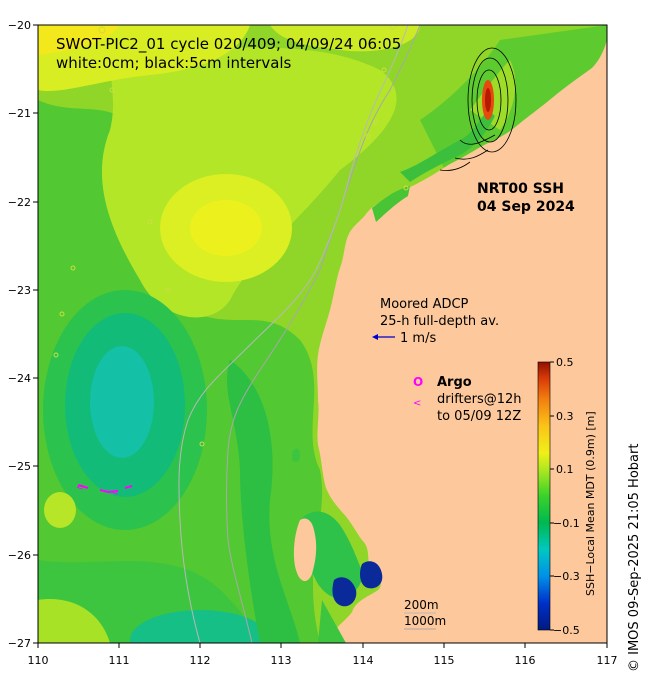 Image resolution: width=648 pixels, height=684 pixels. What do you see at coordinates (607, 660) in the screenshot?
I see `lon-tick-label: 117` at bounding box center [607, 660].